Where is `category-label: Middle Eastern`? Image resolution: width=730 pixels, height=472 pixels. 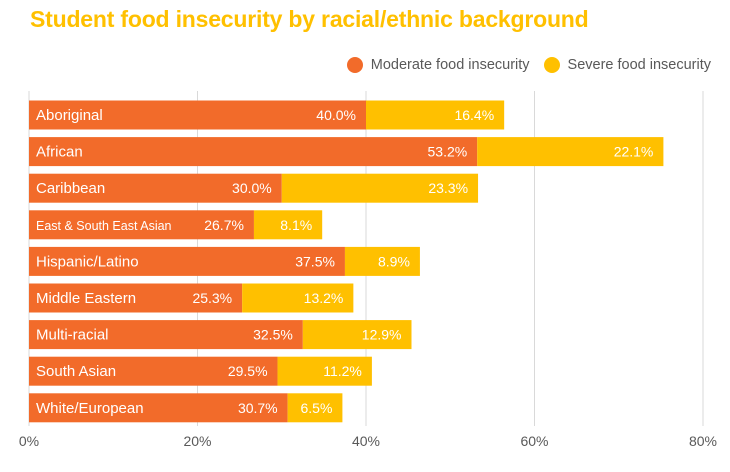 category-label: Middle Eastern is located at coordinates (86, 298).